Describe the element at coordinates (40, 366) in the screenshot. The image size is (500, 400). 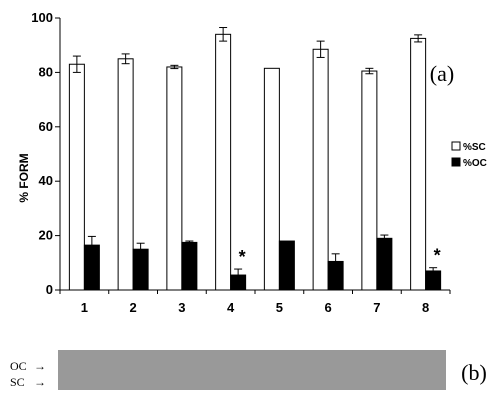
I see `gel-arrow-oc: →` at that location.